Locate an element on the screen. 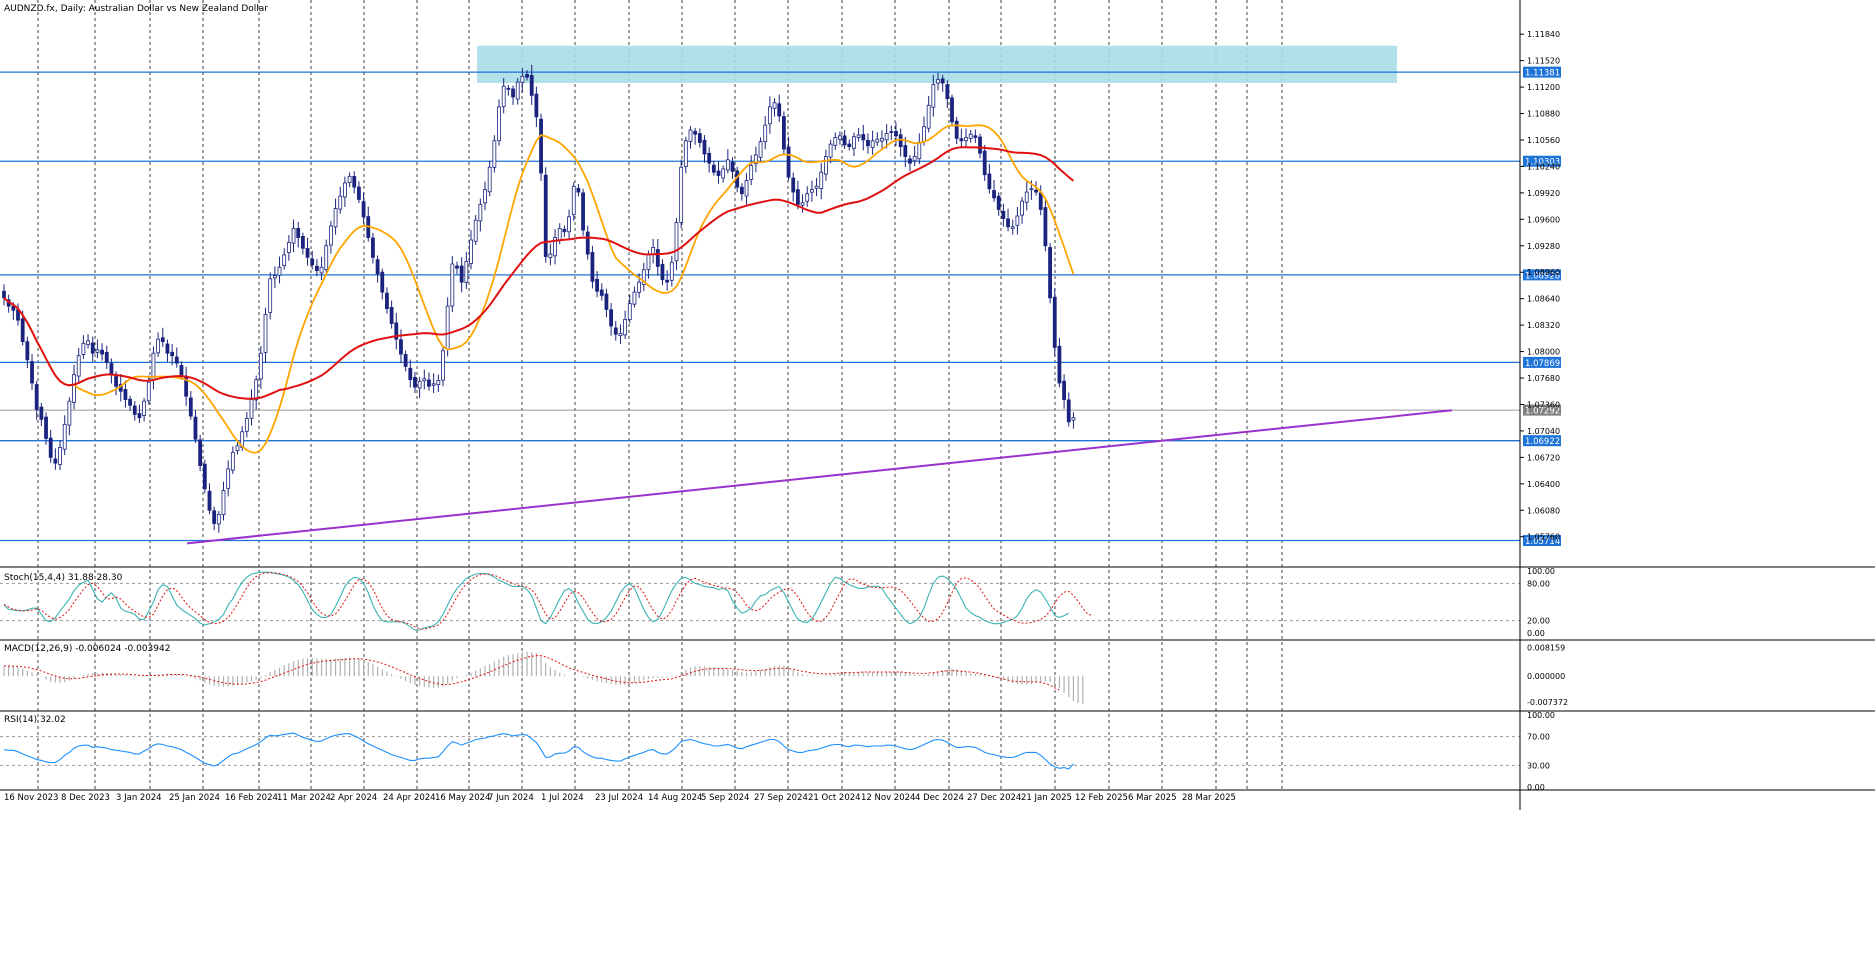  rsi-tick-label: 70.00 is located at coordinates (1538, 737).